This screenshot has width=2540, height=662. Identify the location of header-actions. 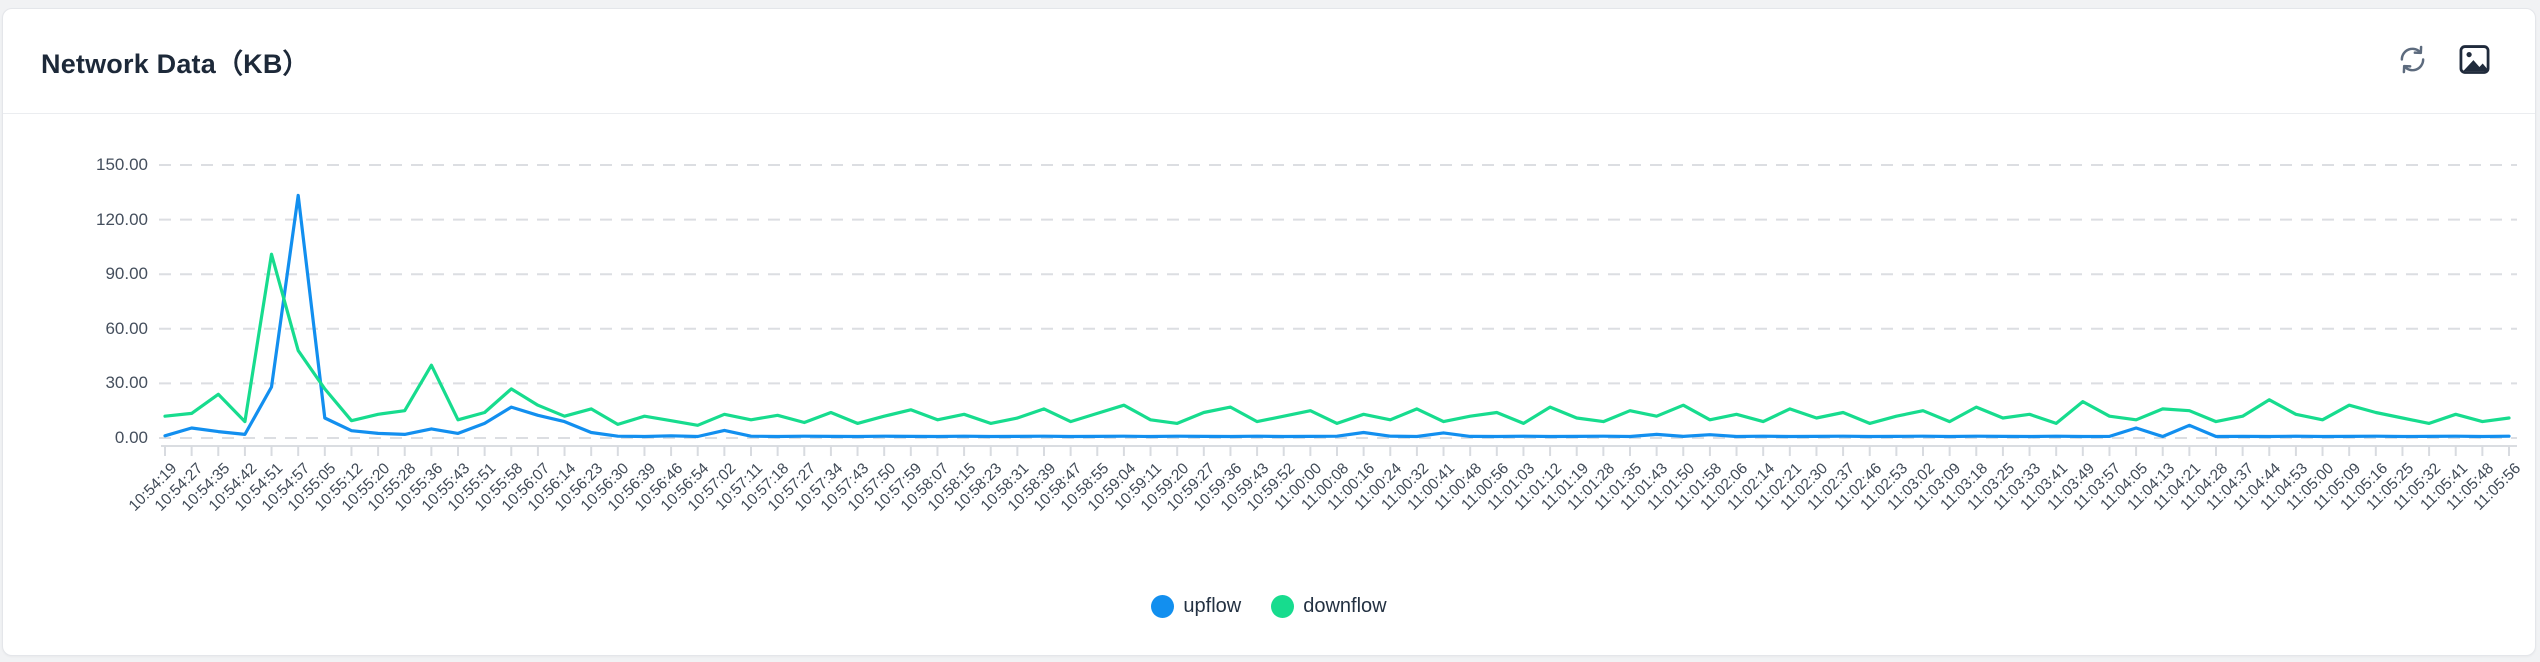
(2444, 61).